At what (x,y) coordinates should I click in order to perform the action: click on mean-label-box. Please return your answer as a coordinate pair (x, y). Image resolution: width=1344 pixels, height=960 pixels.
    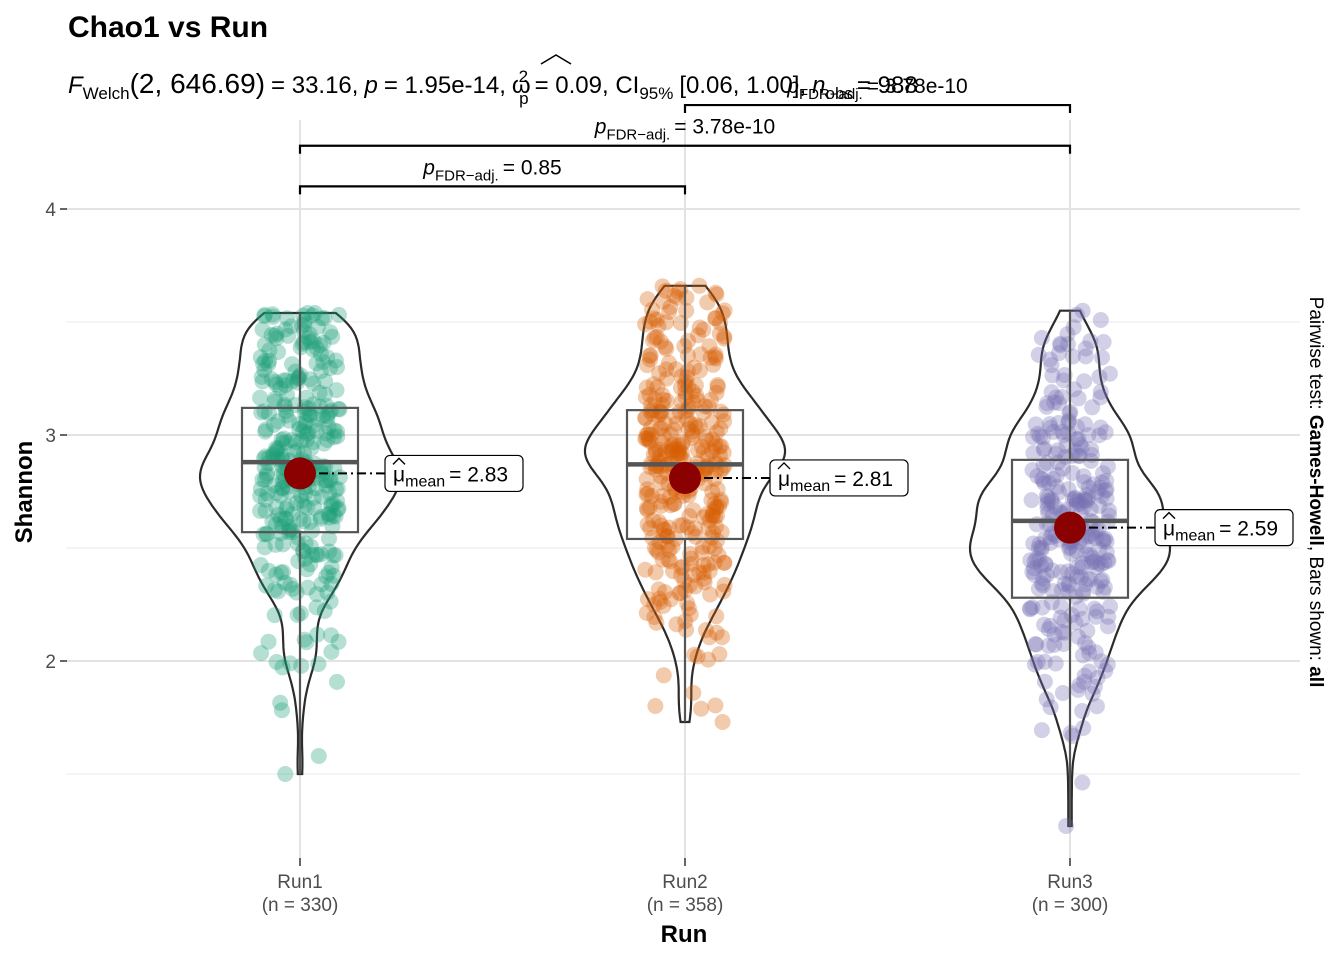
    Looking at the image, I should click on (1224, 528).